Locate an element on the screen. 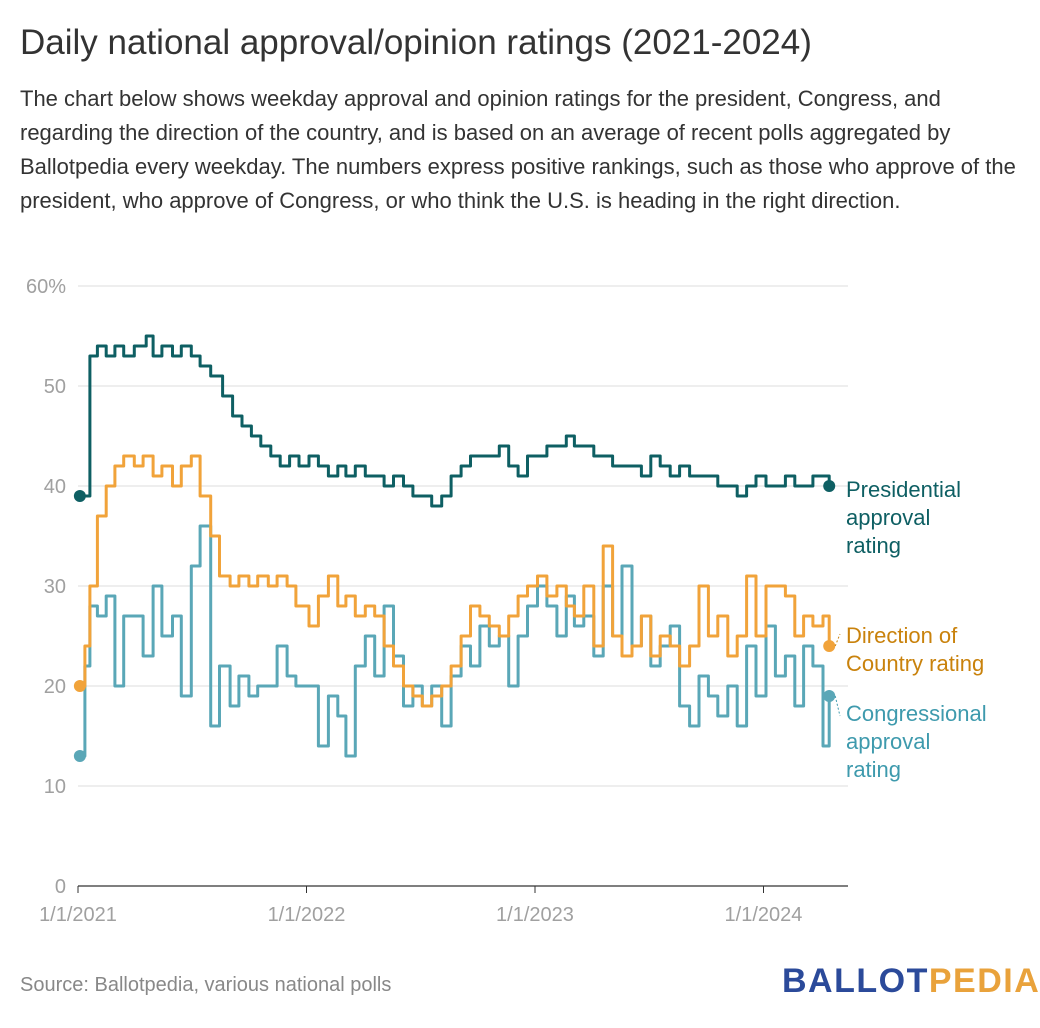  logo-part-ballot: BALLOT is located at coordinates (855, 981).